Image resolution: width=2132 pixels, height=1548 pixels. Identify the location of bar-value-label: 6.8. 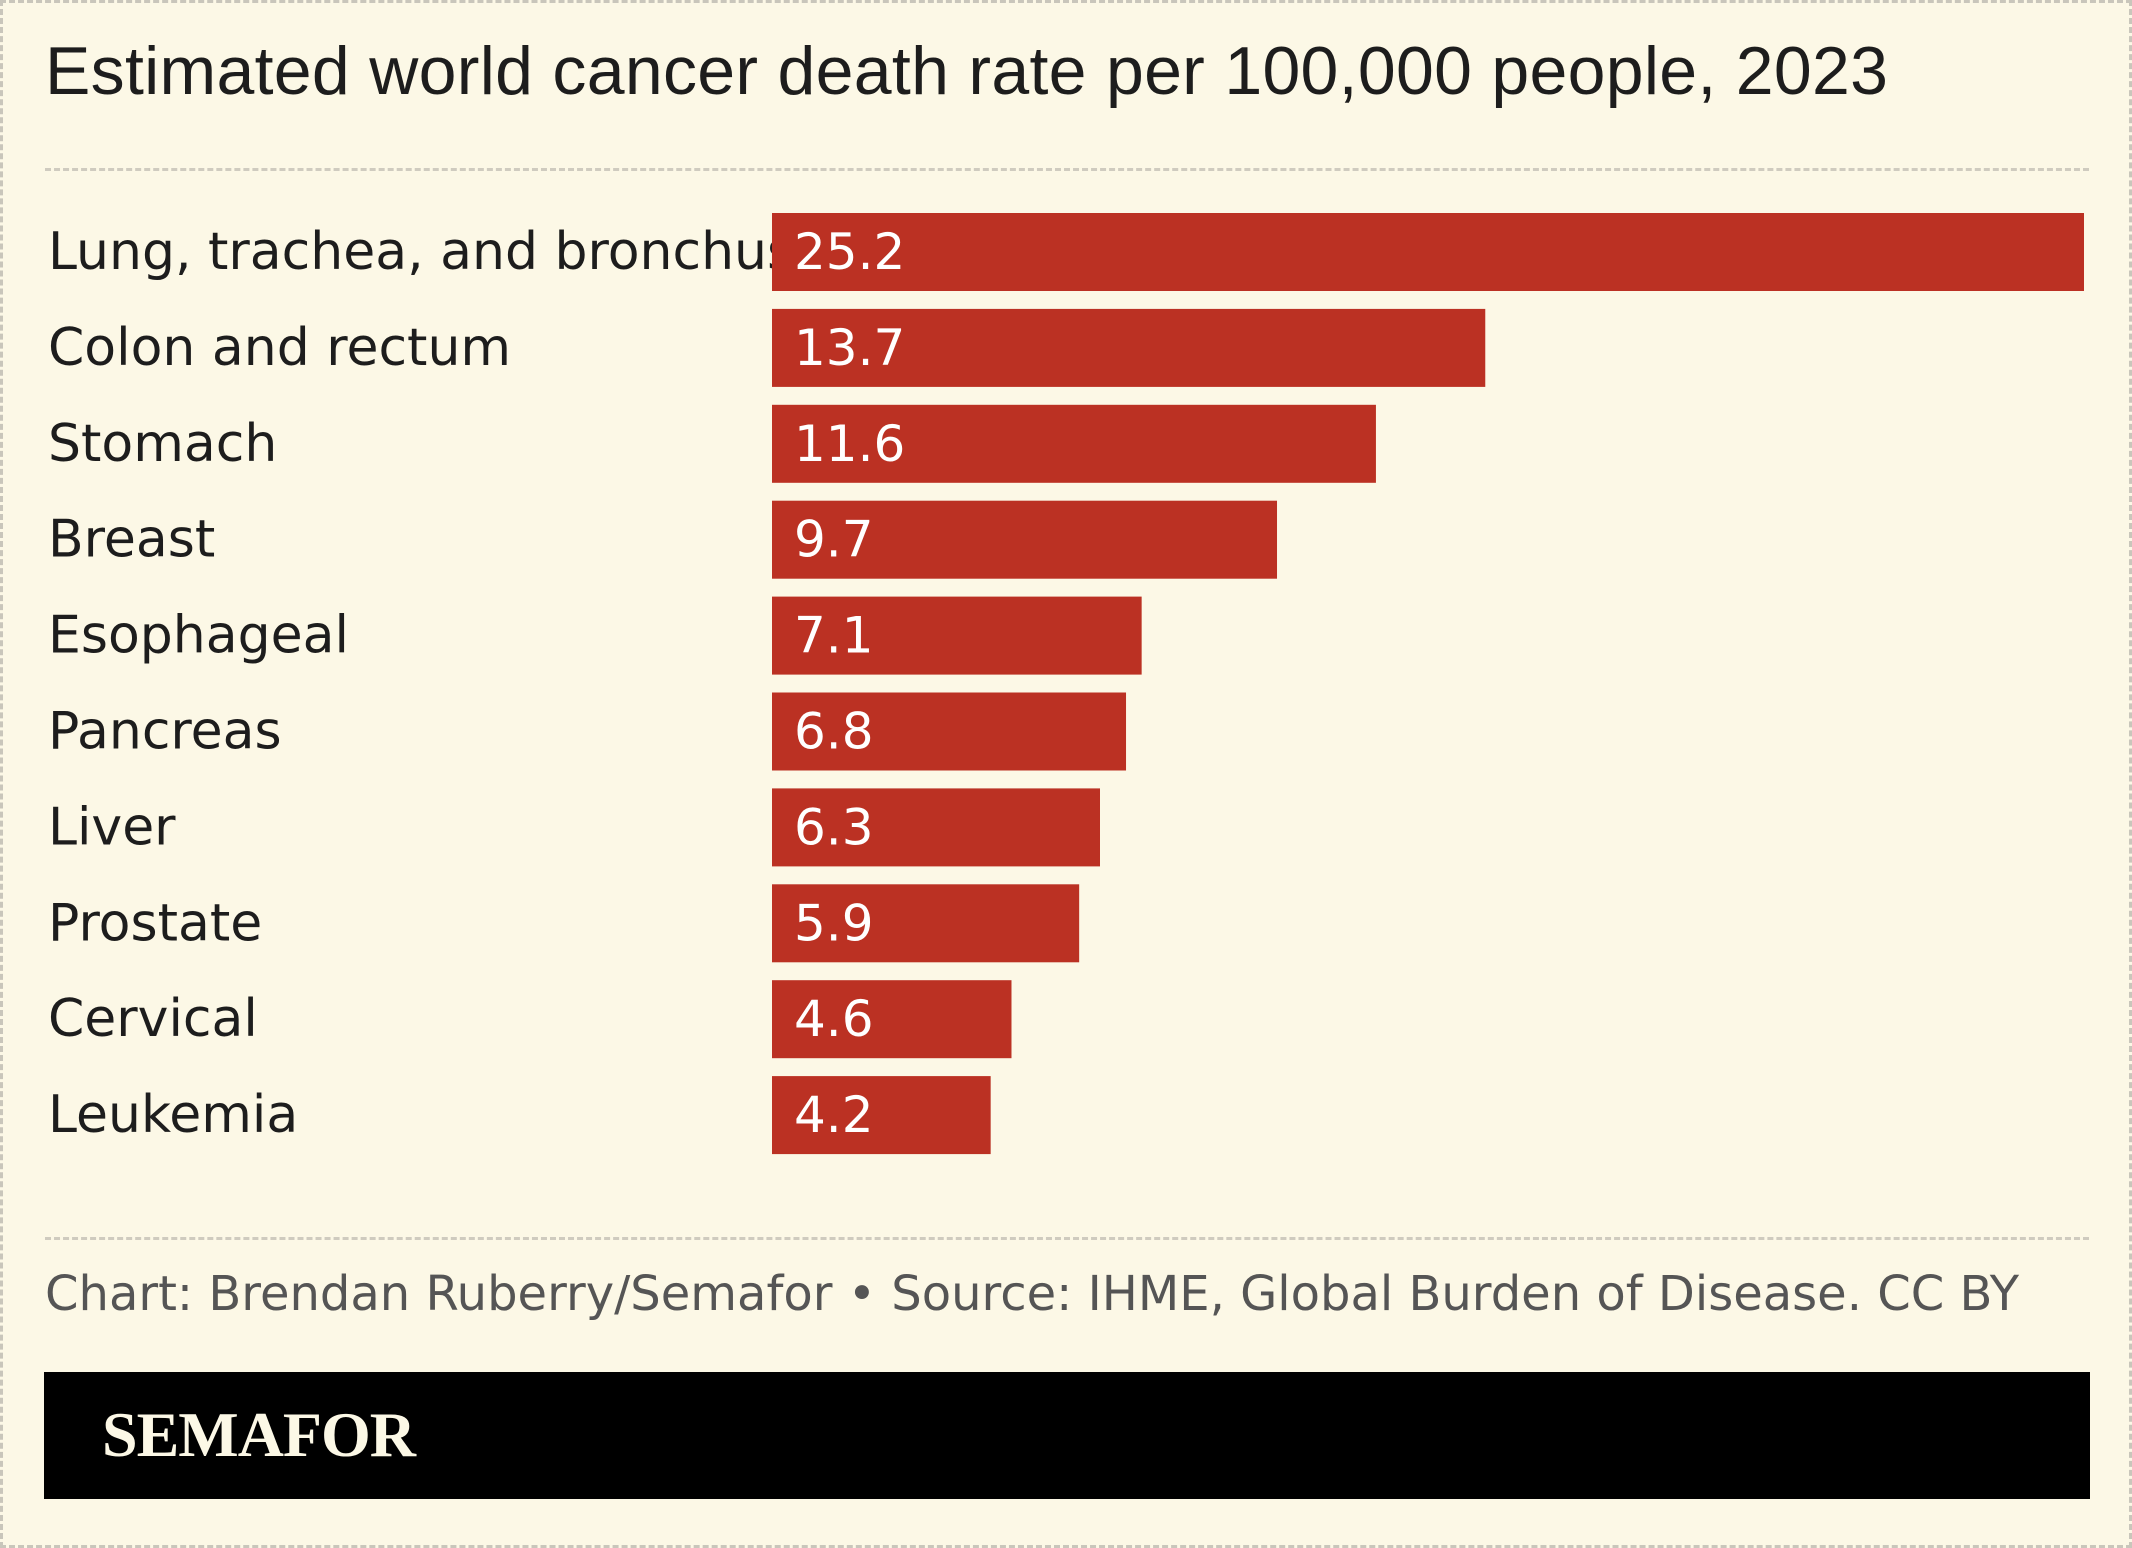
(834, 732).